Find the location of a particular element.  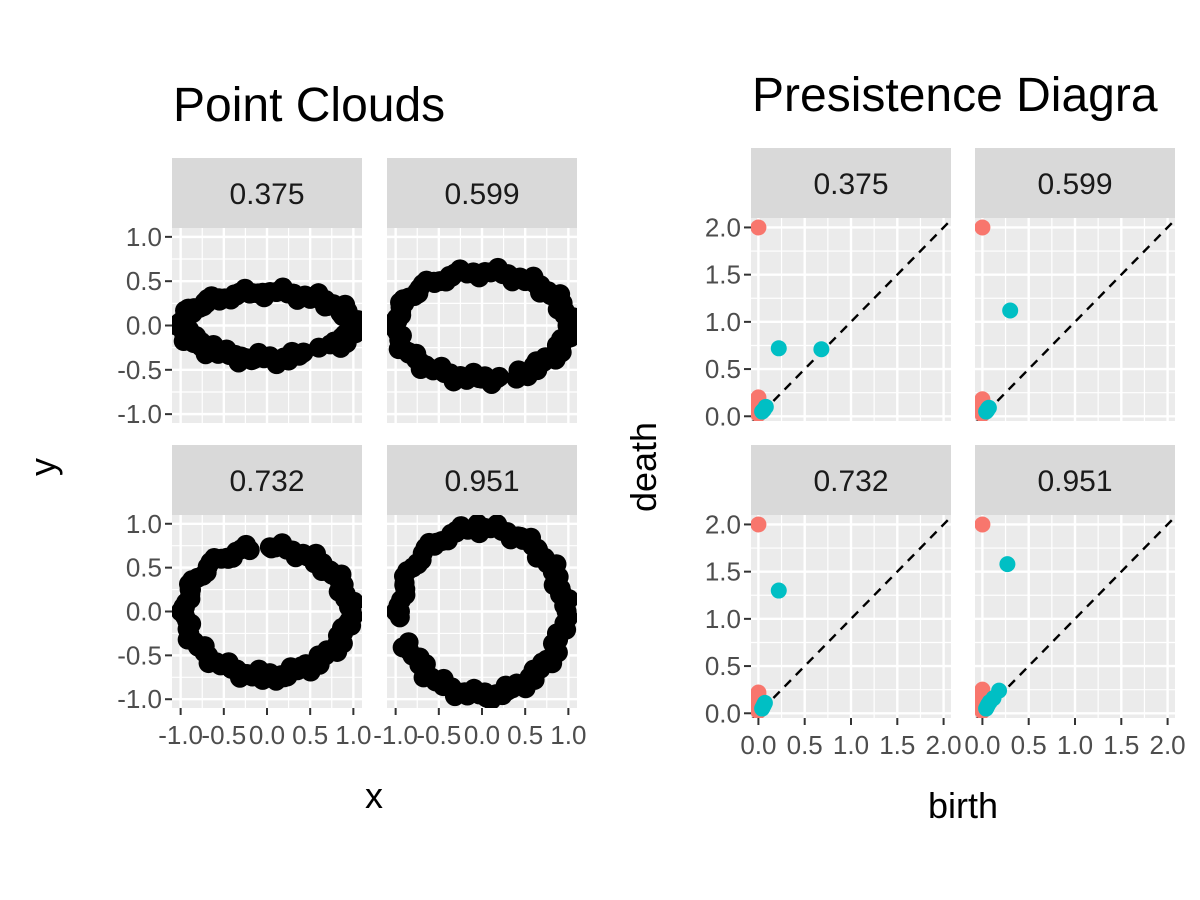

right-chart-title: Presistence Diagra is located at coordinates (955, 95).